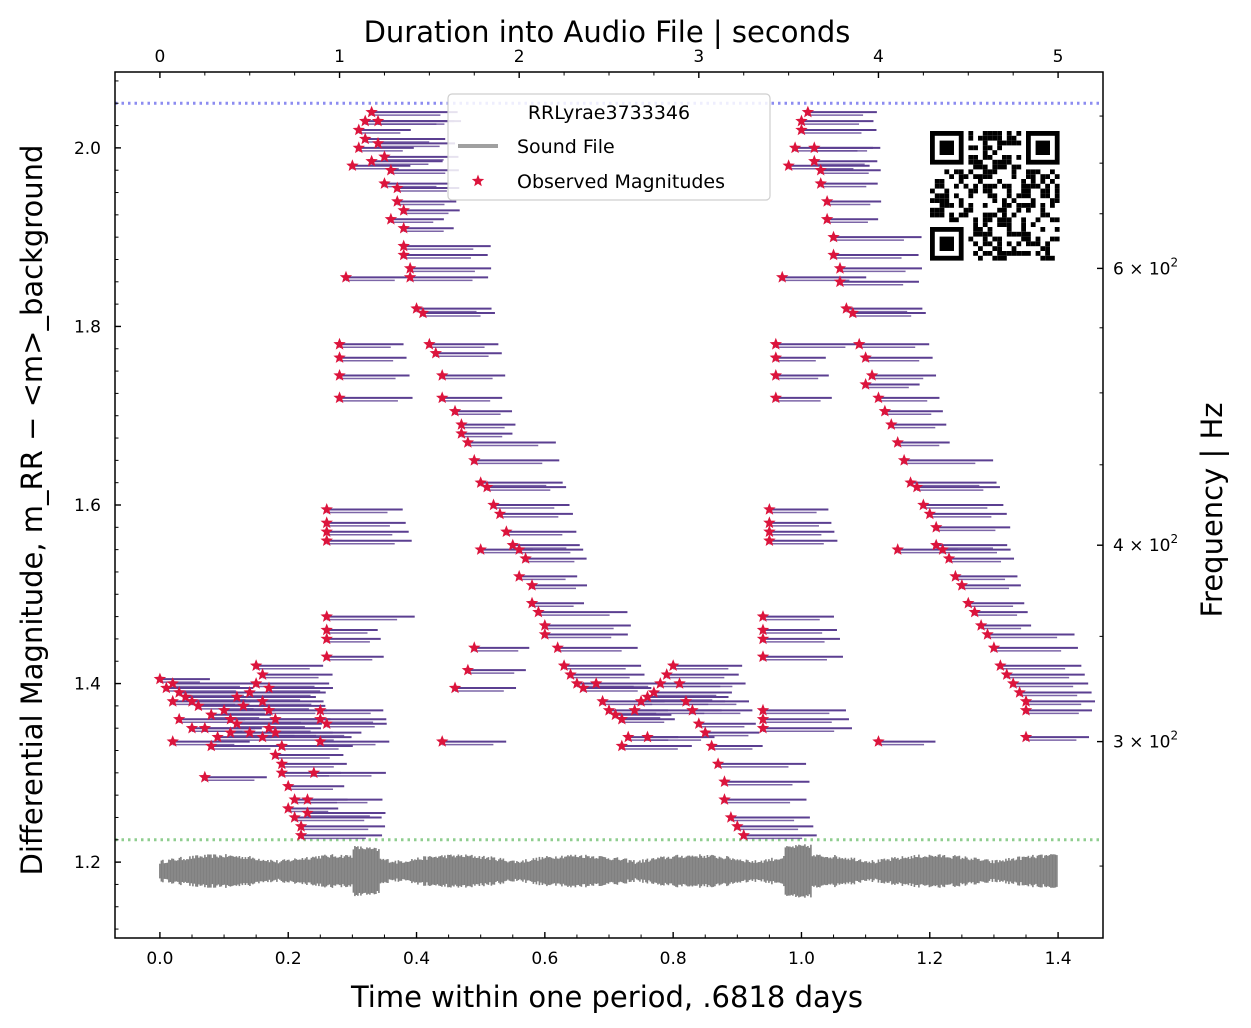 The height and width of the screenshot is (1028, 1251). I want to click on x-tick-label: 0.2, so click(288, 959).